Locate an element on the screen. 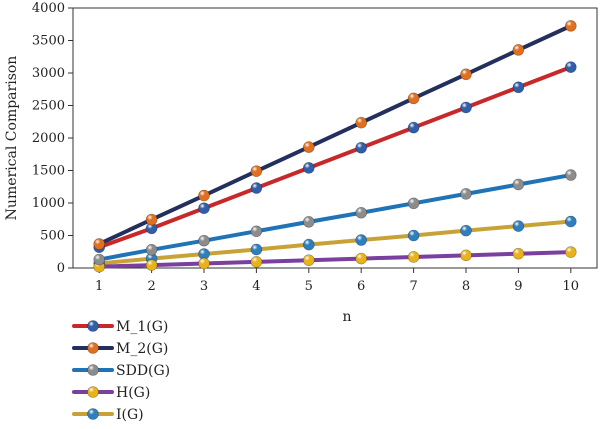 The height and width of the screenshot is (429, 600). x-tick-label: 3 is located at coordinates (204, 286).